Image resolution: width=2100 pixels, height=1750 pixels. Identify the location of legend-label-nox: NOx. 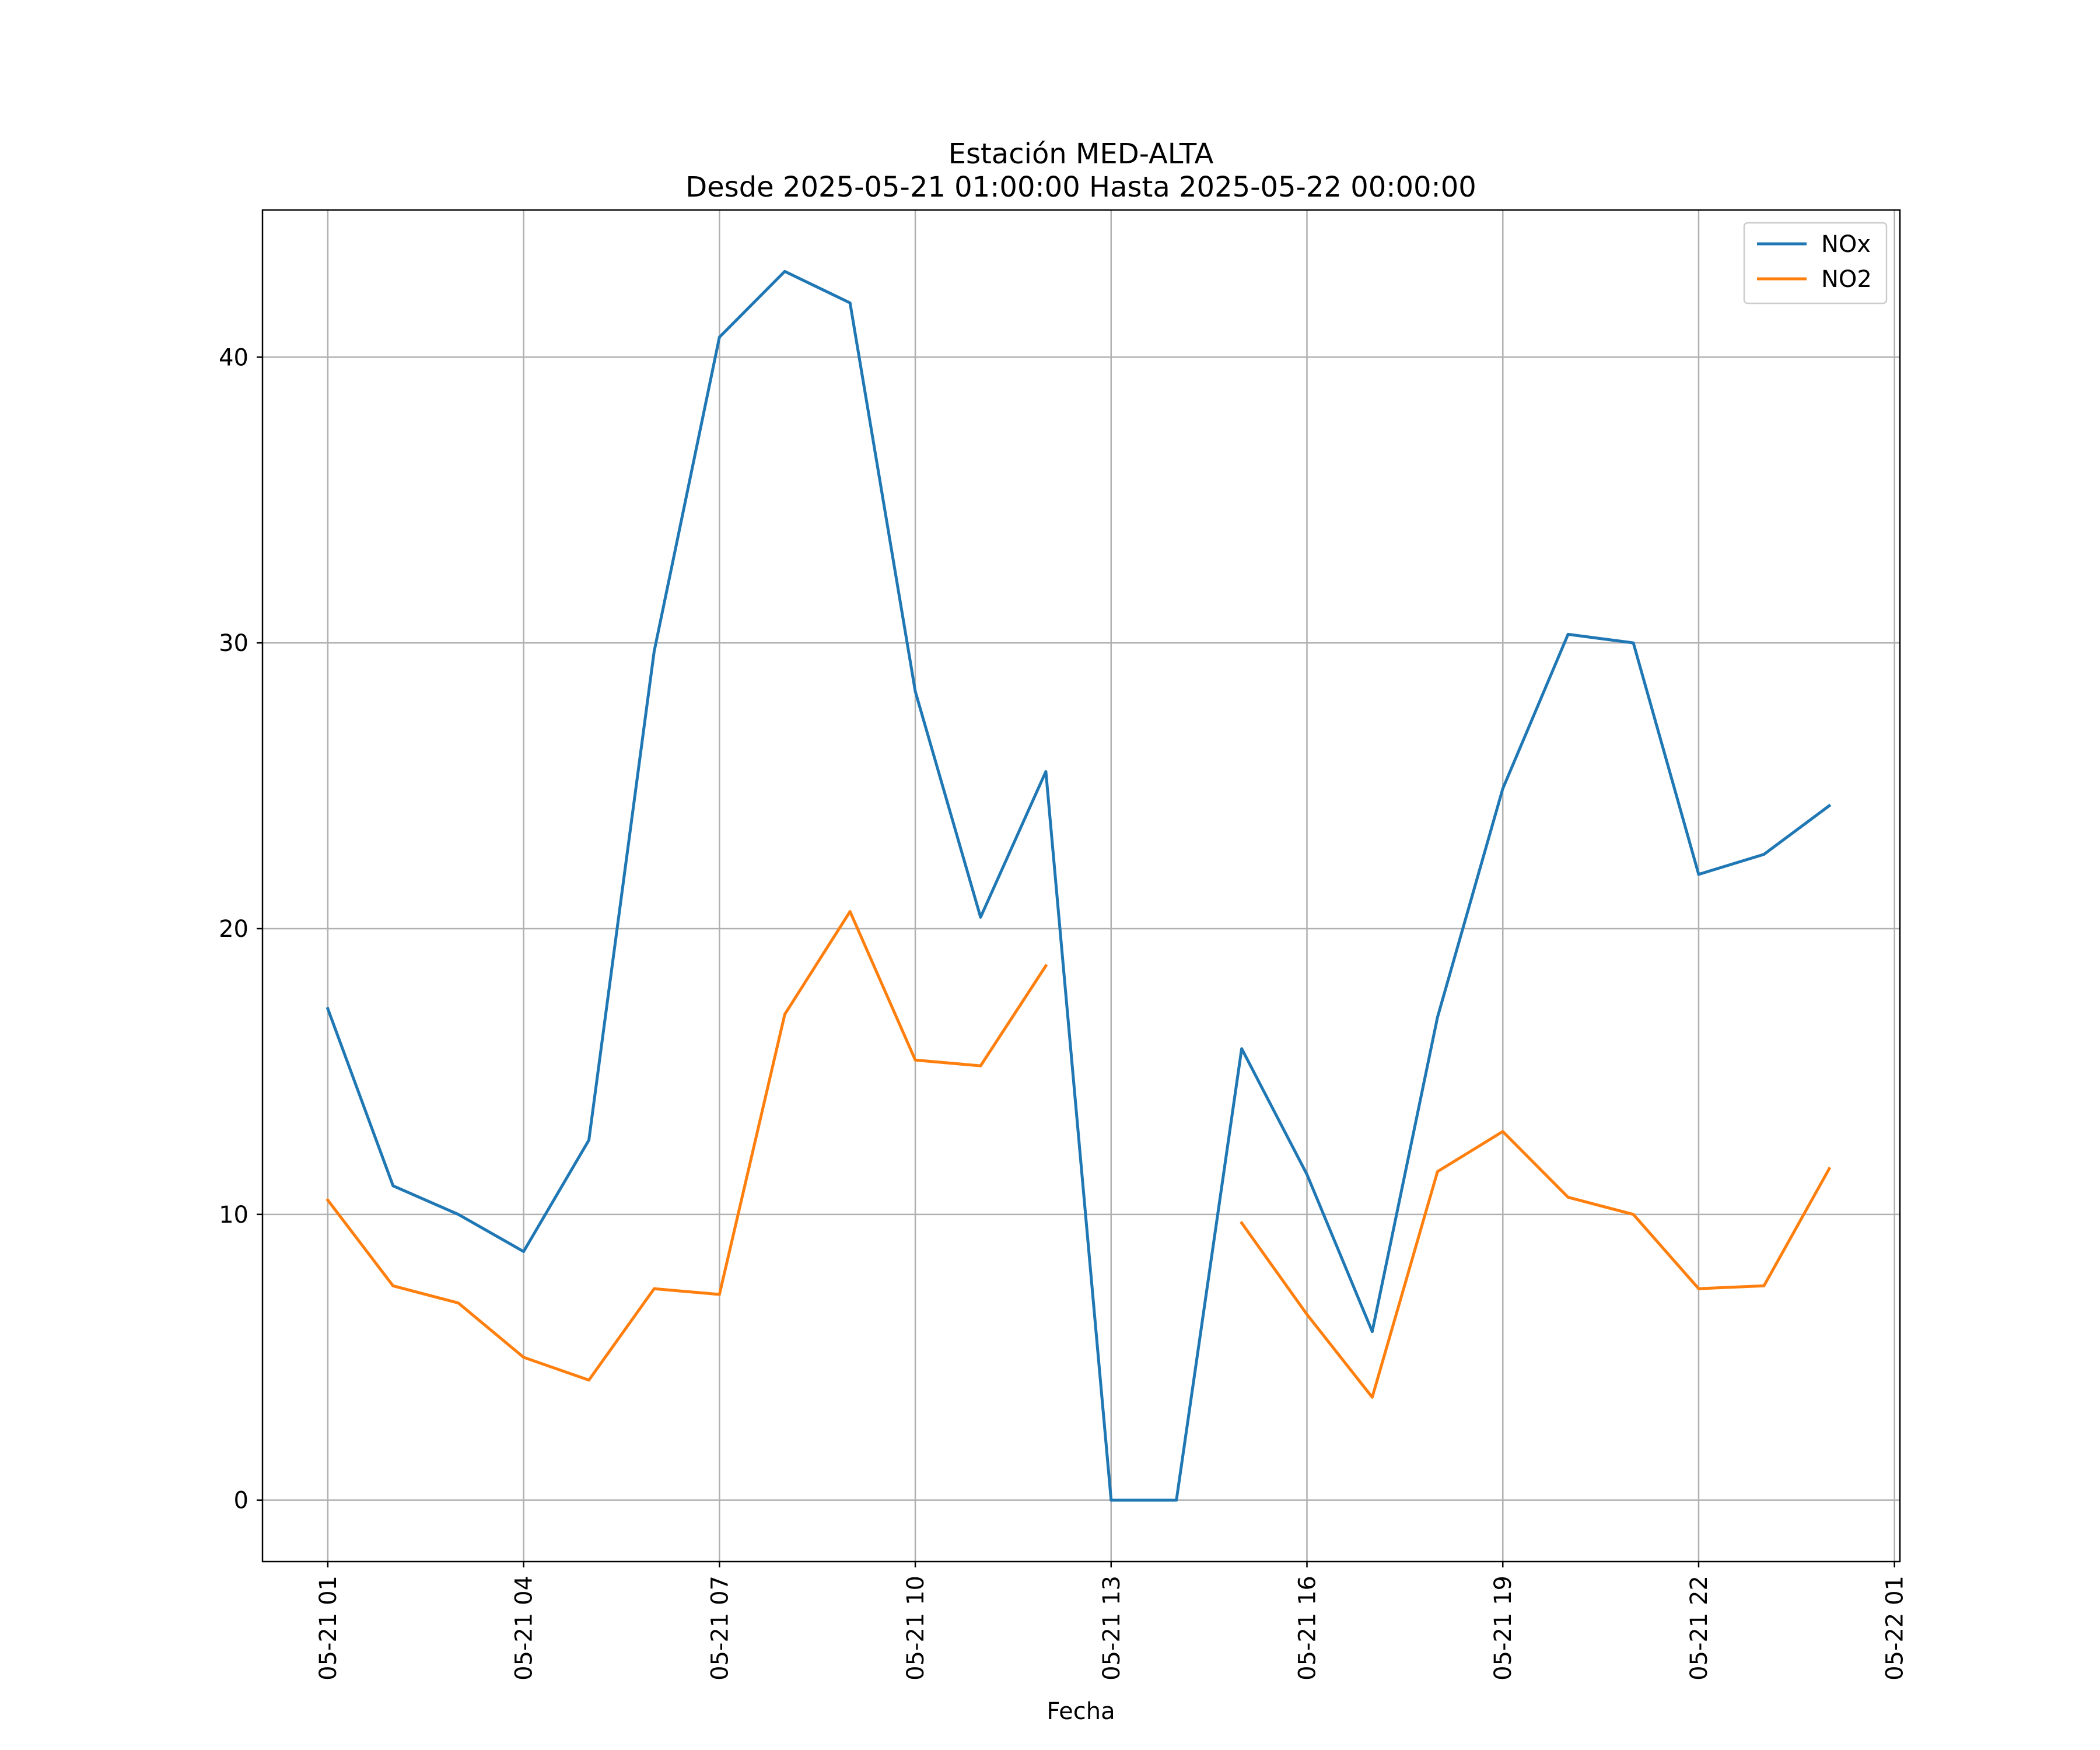
(1846, 244).